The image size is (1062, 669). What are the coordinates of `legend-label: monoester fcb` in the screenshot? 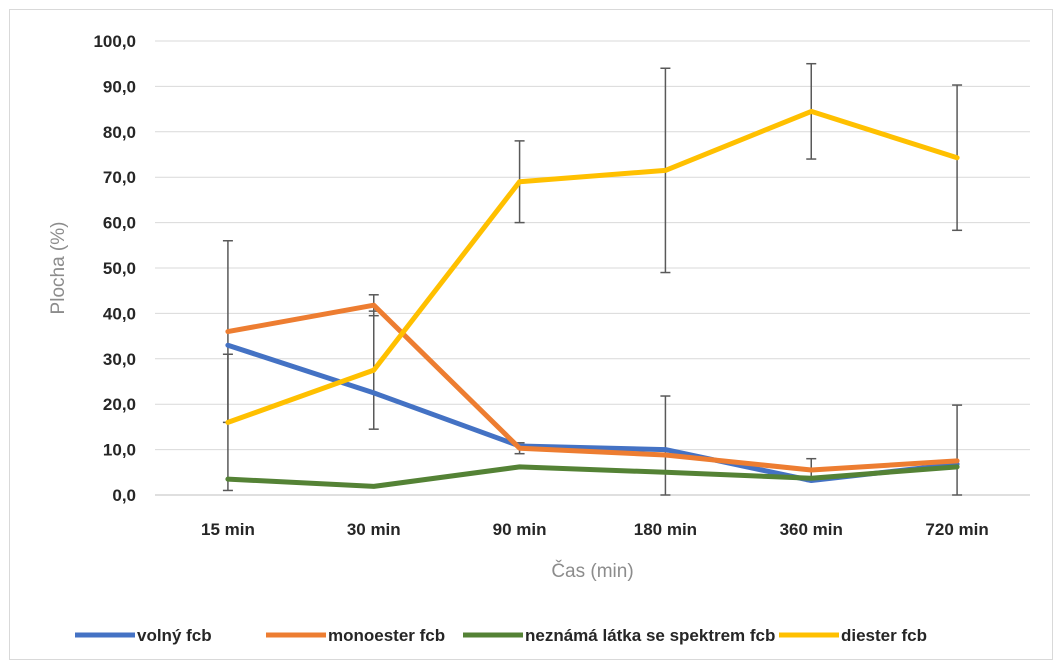 It's located at (386, 635).